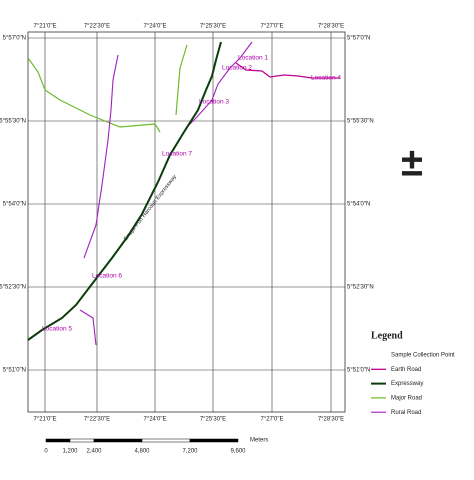 The image size is (474, 480). What do you see at coordinates (44, 420) in the screenshot?
I see `bottom-label: 7°21'0"E` at bounding box center [44, 420].